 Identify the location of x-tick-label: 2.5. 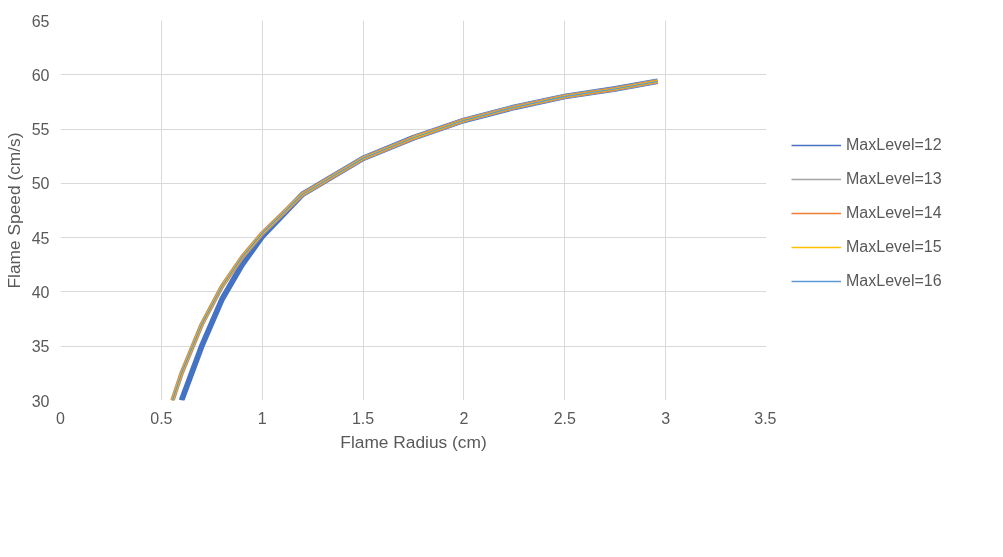
(565, 418).